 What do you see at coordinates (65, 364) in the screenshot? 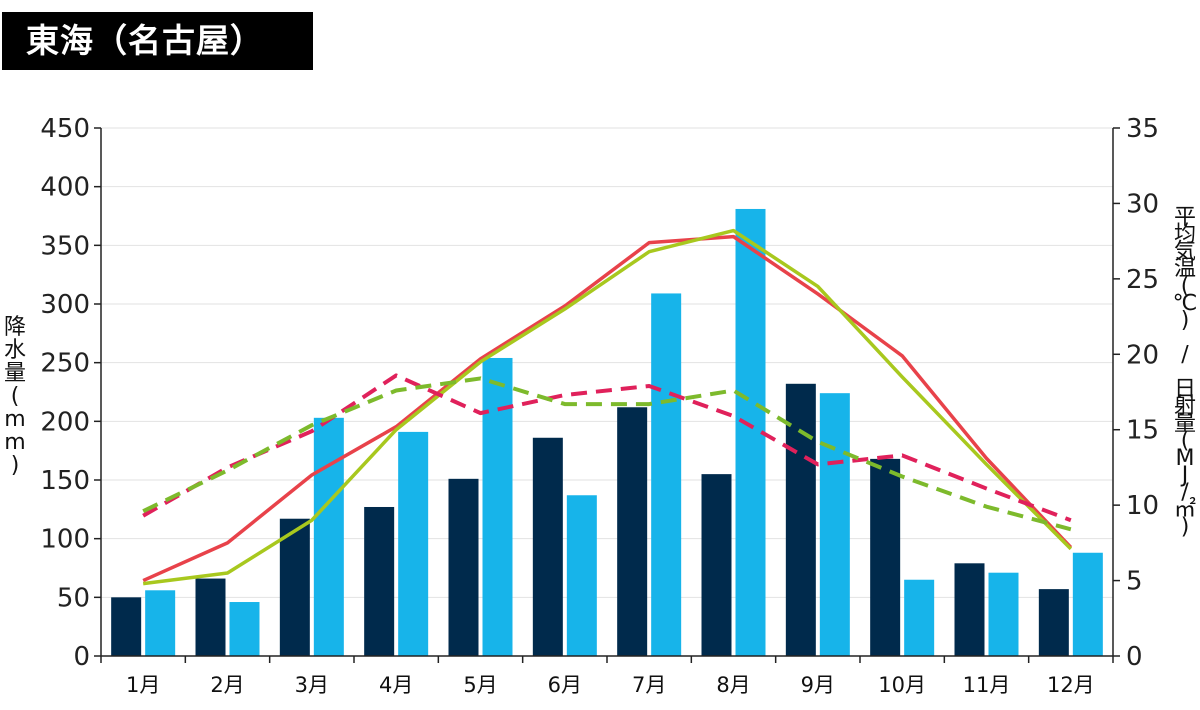
I see `left-tick-label: 250` at bounding box center [65, 364].